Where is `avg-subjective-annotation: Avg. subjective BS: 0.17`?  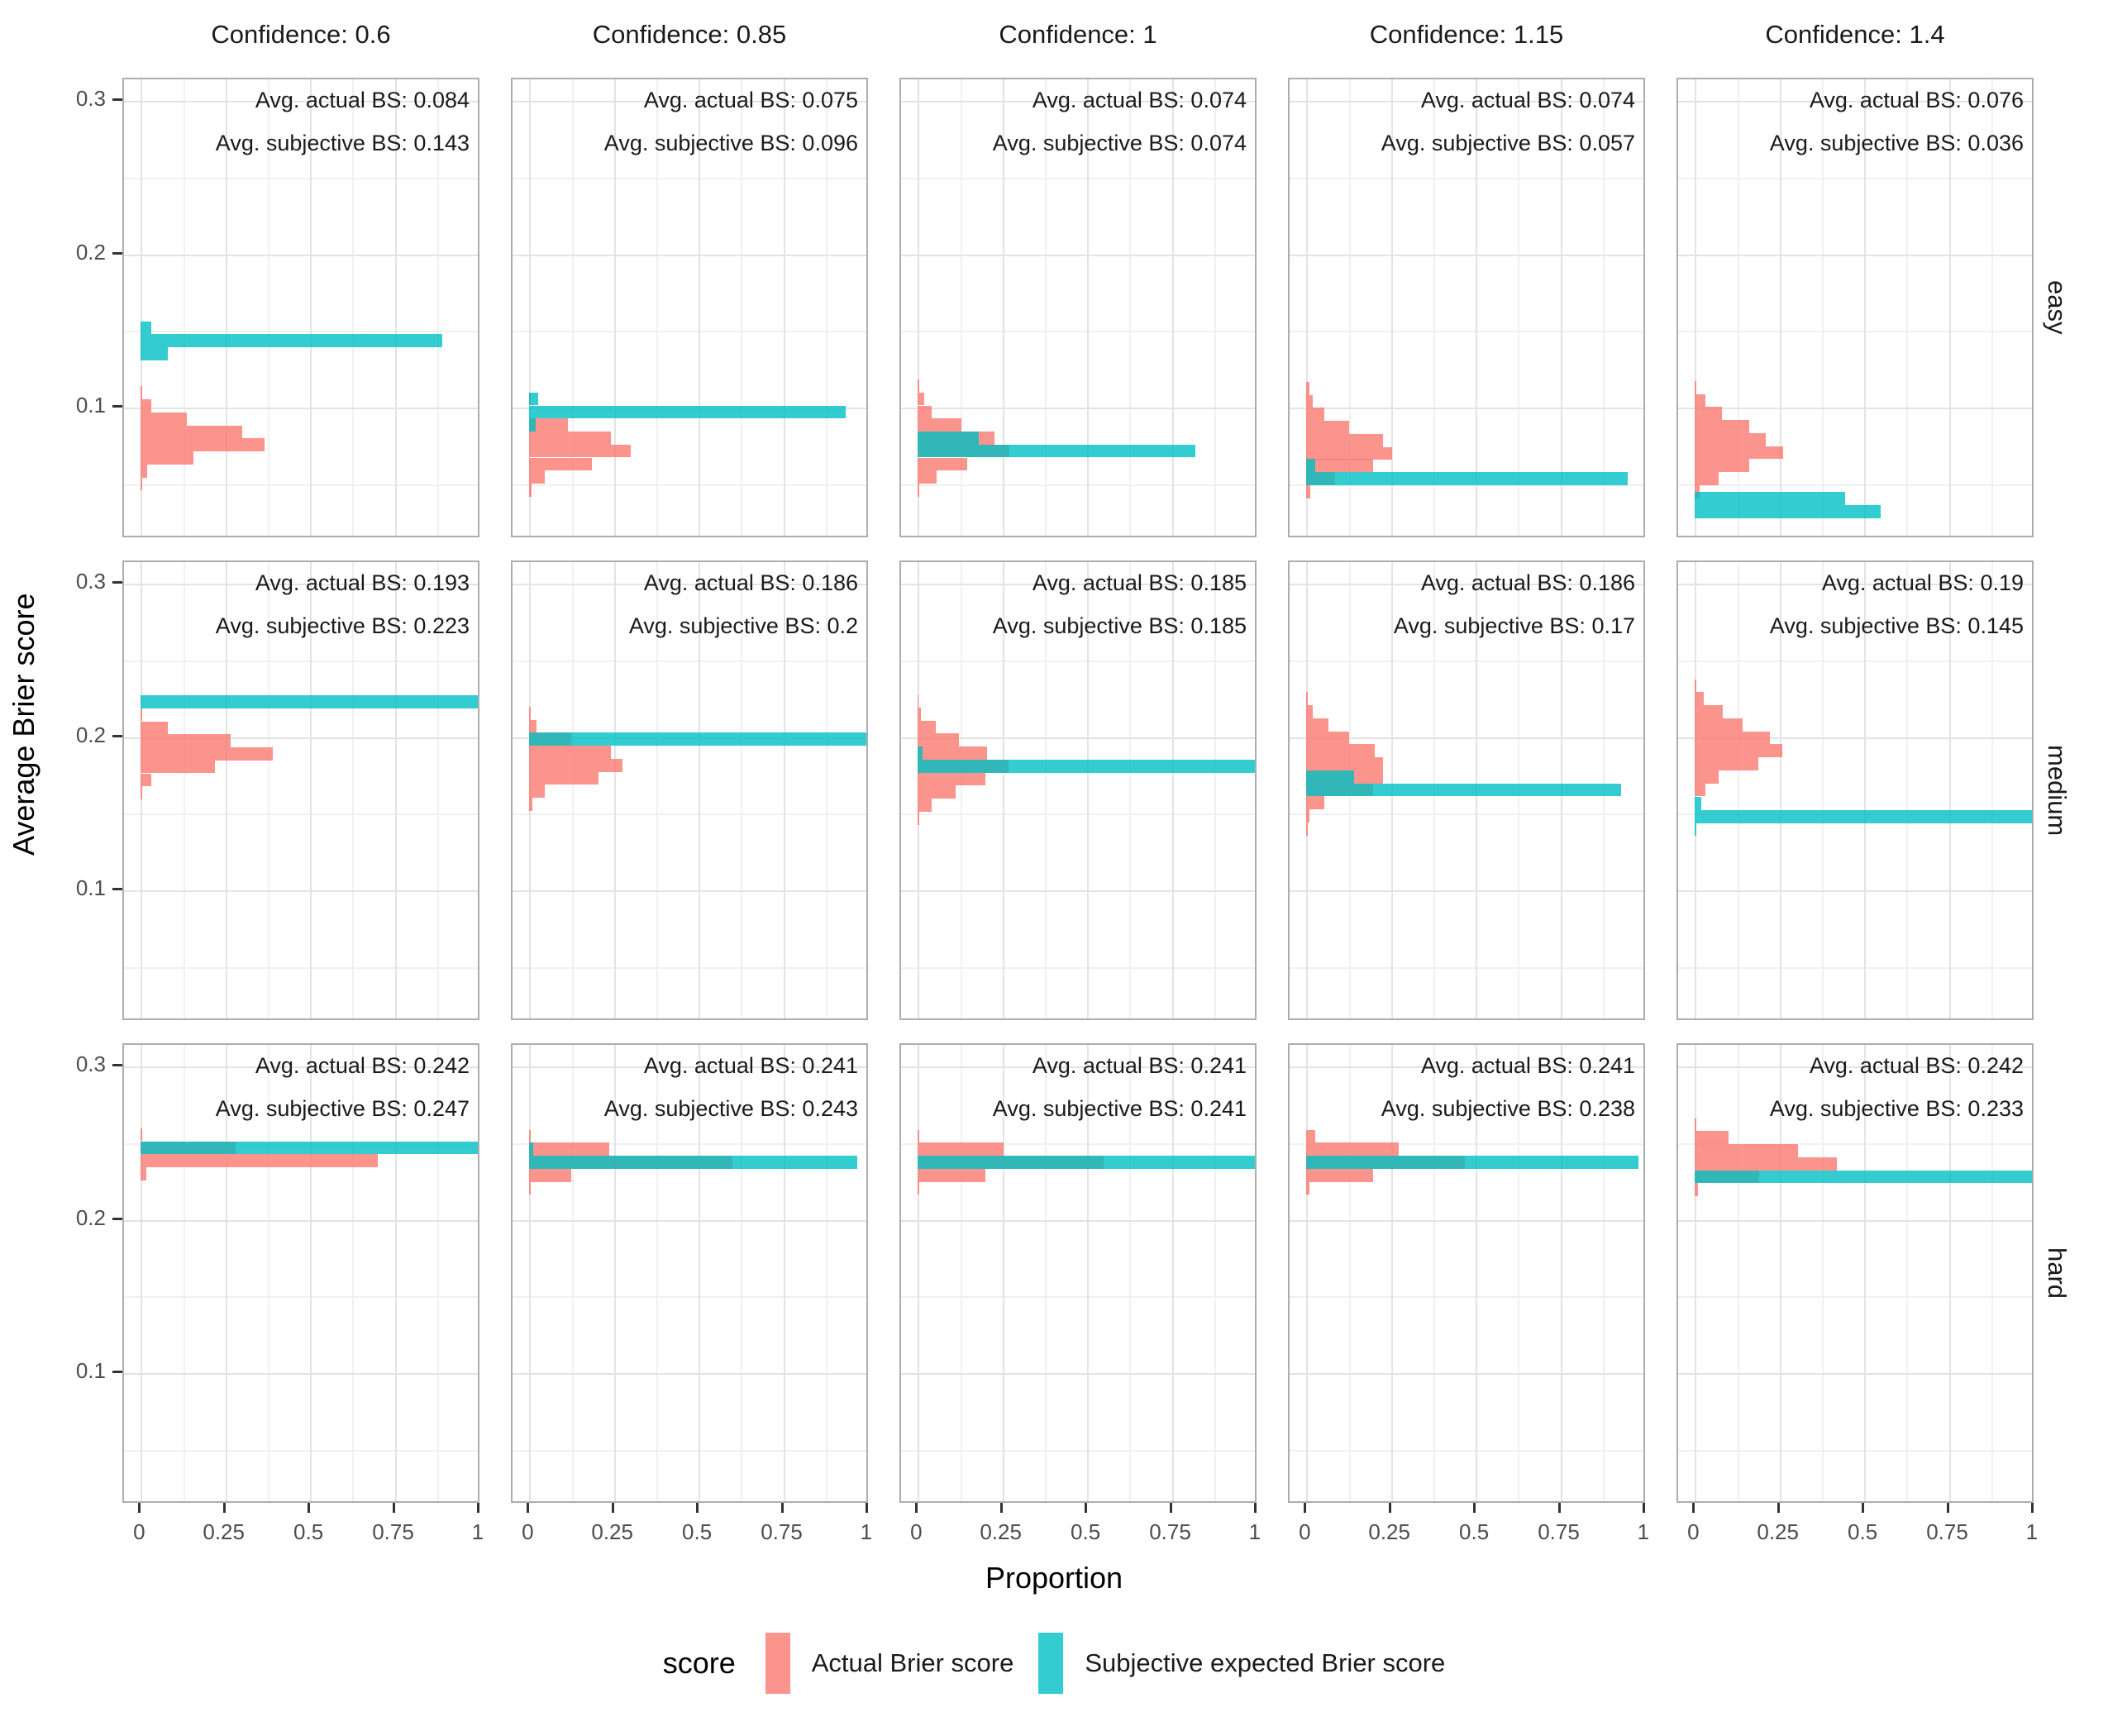
avg-subjective-annotation: Avg. subjective BS: 0.17 is located at coordinates (1514, 625).